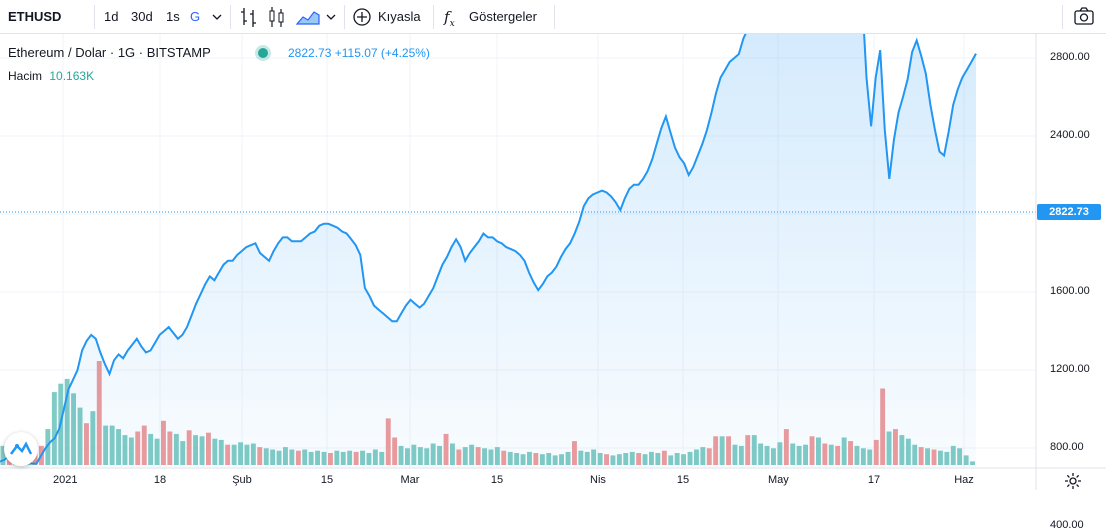 Image resolution: width=1106 pixels, height=531 pixels. Describe the element at coordinates (1070, 57) in the screenshot. I see `price-axis-label: 2800.00` at that location.